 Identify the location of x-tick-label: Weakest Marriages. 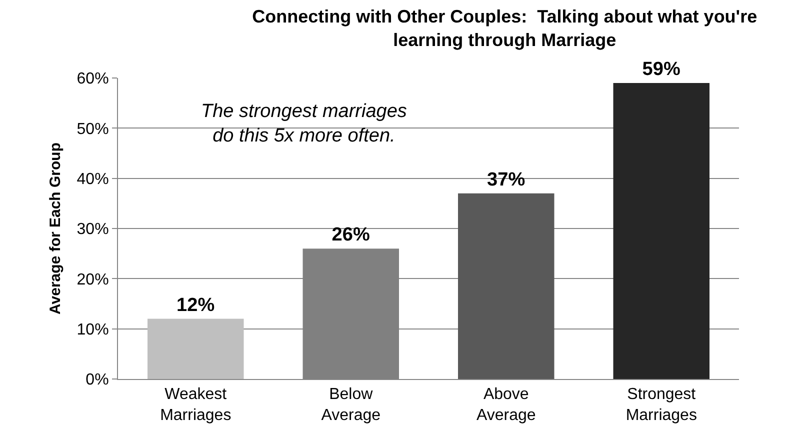
(196, 405).